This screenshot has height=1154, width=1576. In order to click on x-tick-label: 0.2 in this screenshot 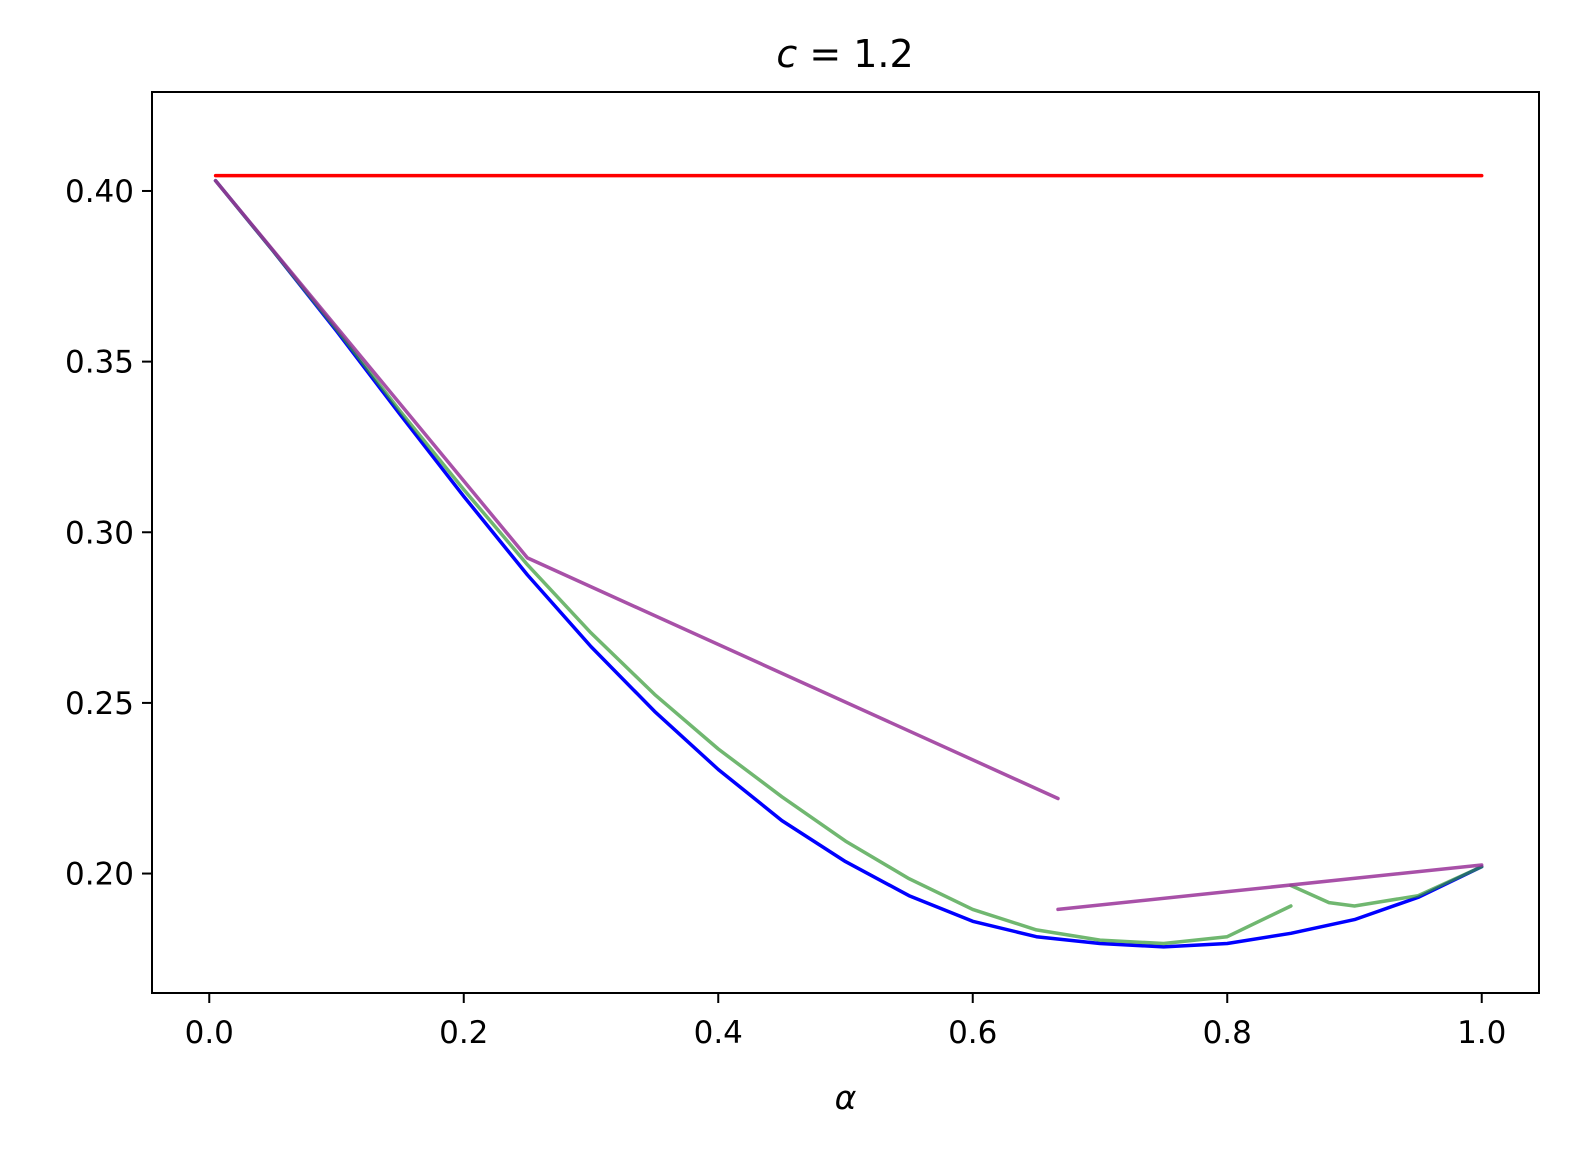, I will do `click(463, 1033)`.